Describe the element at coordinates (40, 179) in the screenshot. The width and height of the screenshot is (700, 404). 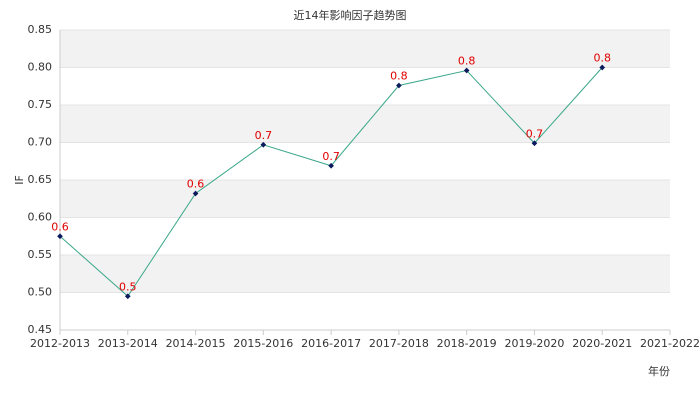
I see `y-tick-label: 0.65` at that location.